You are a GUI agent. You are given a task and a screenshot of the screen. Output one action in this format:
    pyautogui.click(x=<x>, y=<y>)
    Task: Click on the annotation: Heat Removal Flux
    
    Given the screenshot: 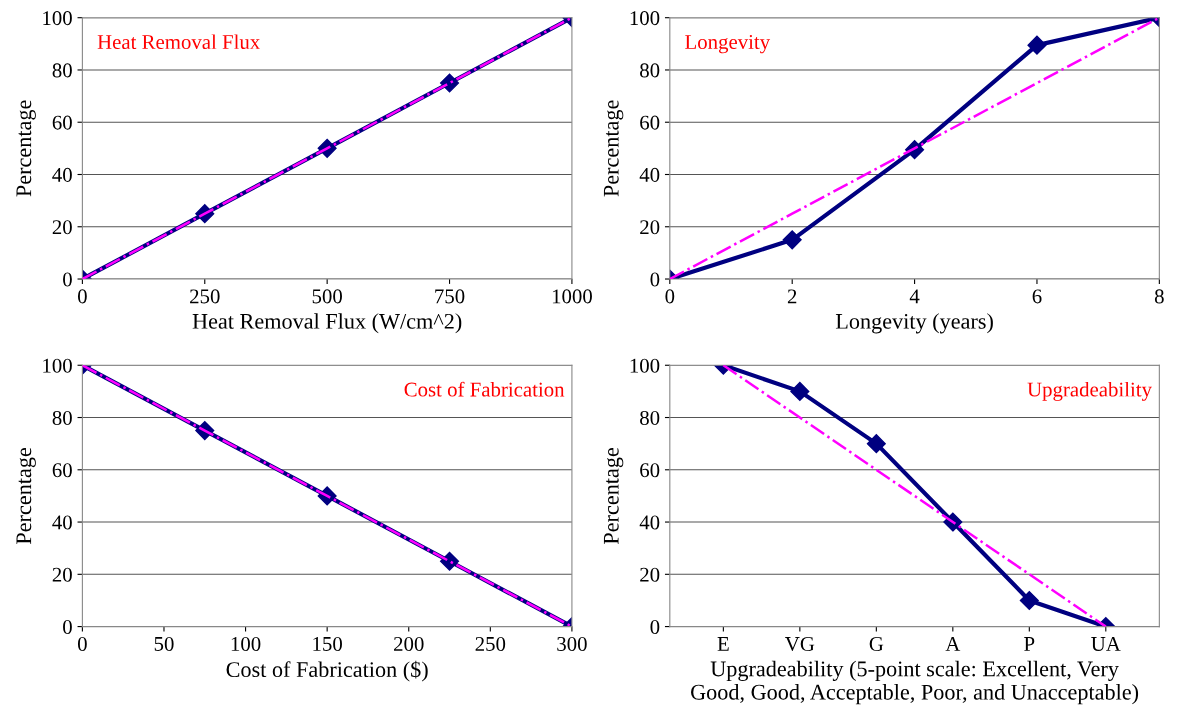 What is the action you would take?
    pyautogui.click(x=178, y=42)
    